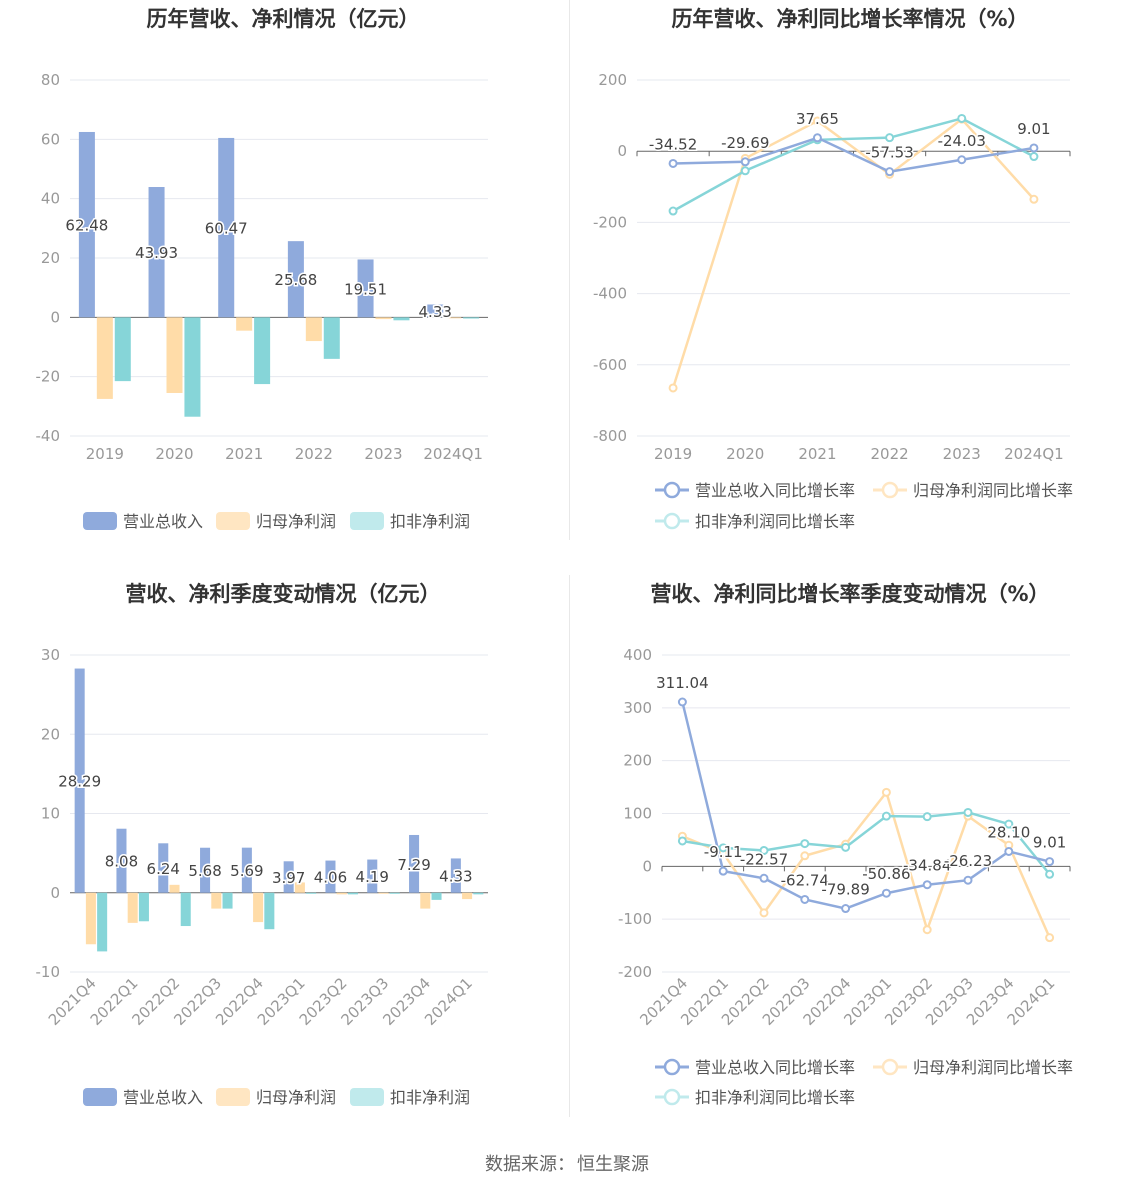 The width and height of the screenshot is (1134, 1188). Describe the element at coordinates (775, 1067) in the screenshot. I see `quarterly-growth-legend-label: 营业总收入同比增长率` at that location.